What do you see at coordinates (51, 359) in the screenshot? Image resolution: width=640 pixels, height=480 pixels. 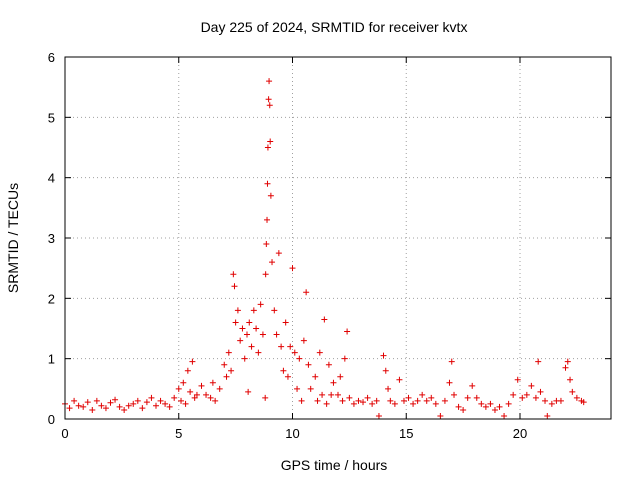 I see `y-tick-label: 1` at bounding box center [51, 359].